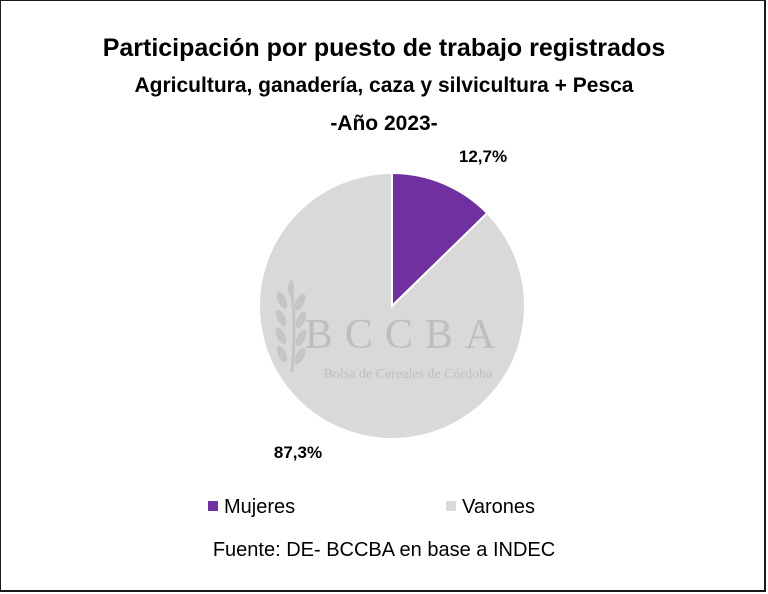 The image size is (768, 594). What do you see at coordinates (499, 507) in the screenshot?
I see `legend-label-varones: Varones` at bounding box center [499, 507].